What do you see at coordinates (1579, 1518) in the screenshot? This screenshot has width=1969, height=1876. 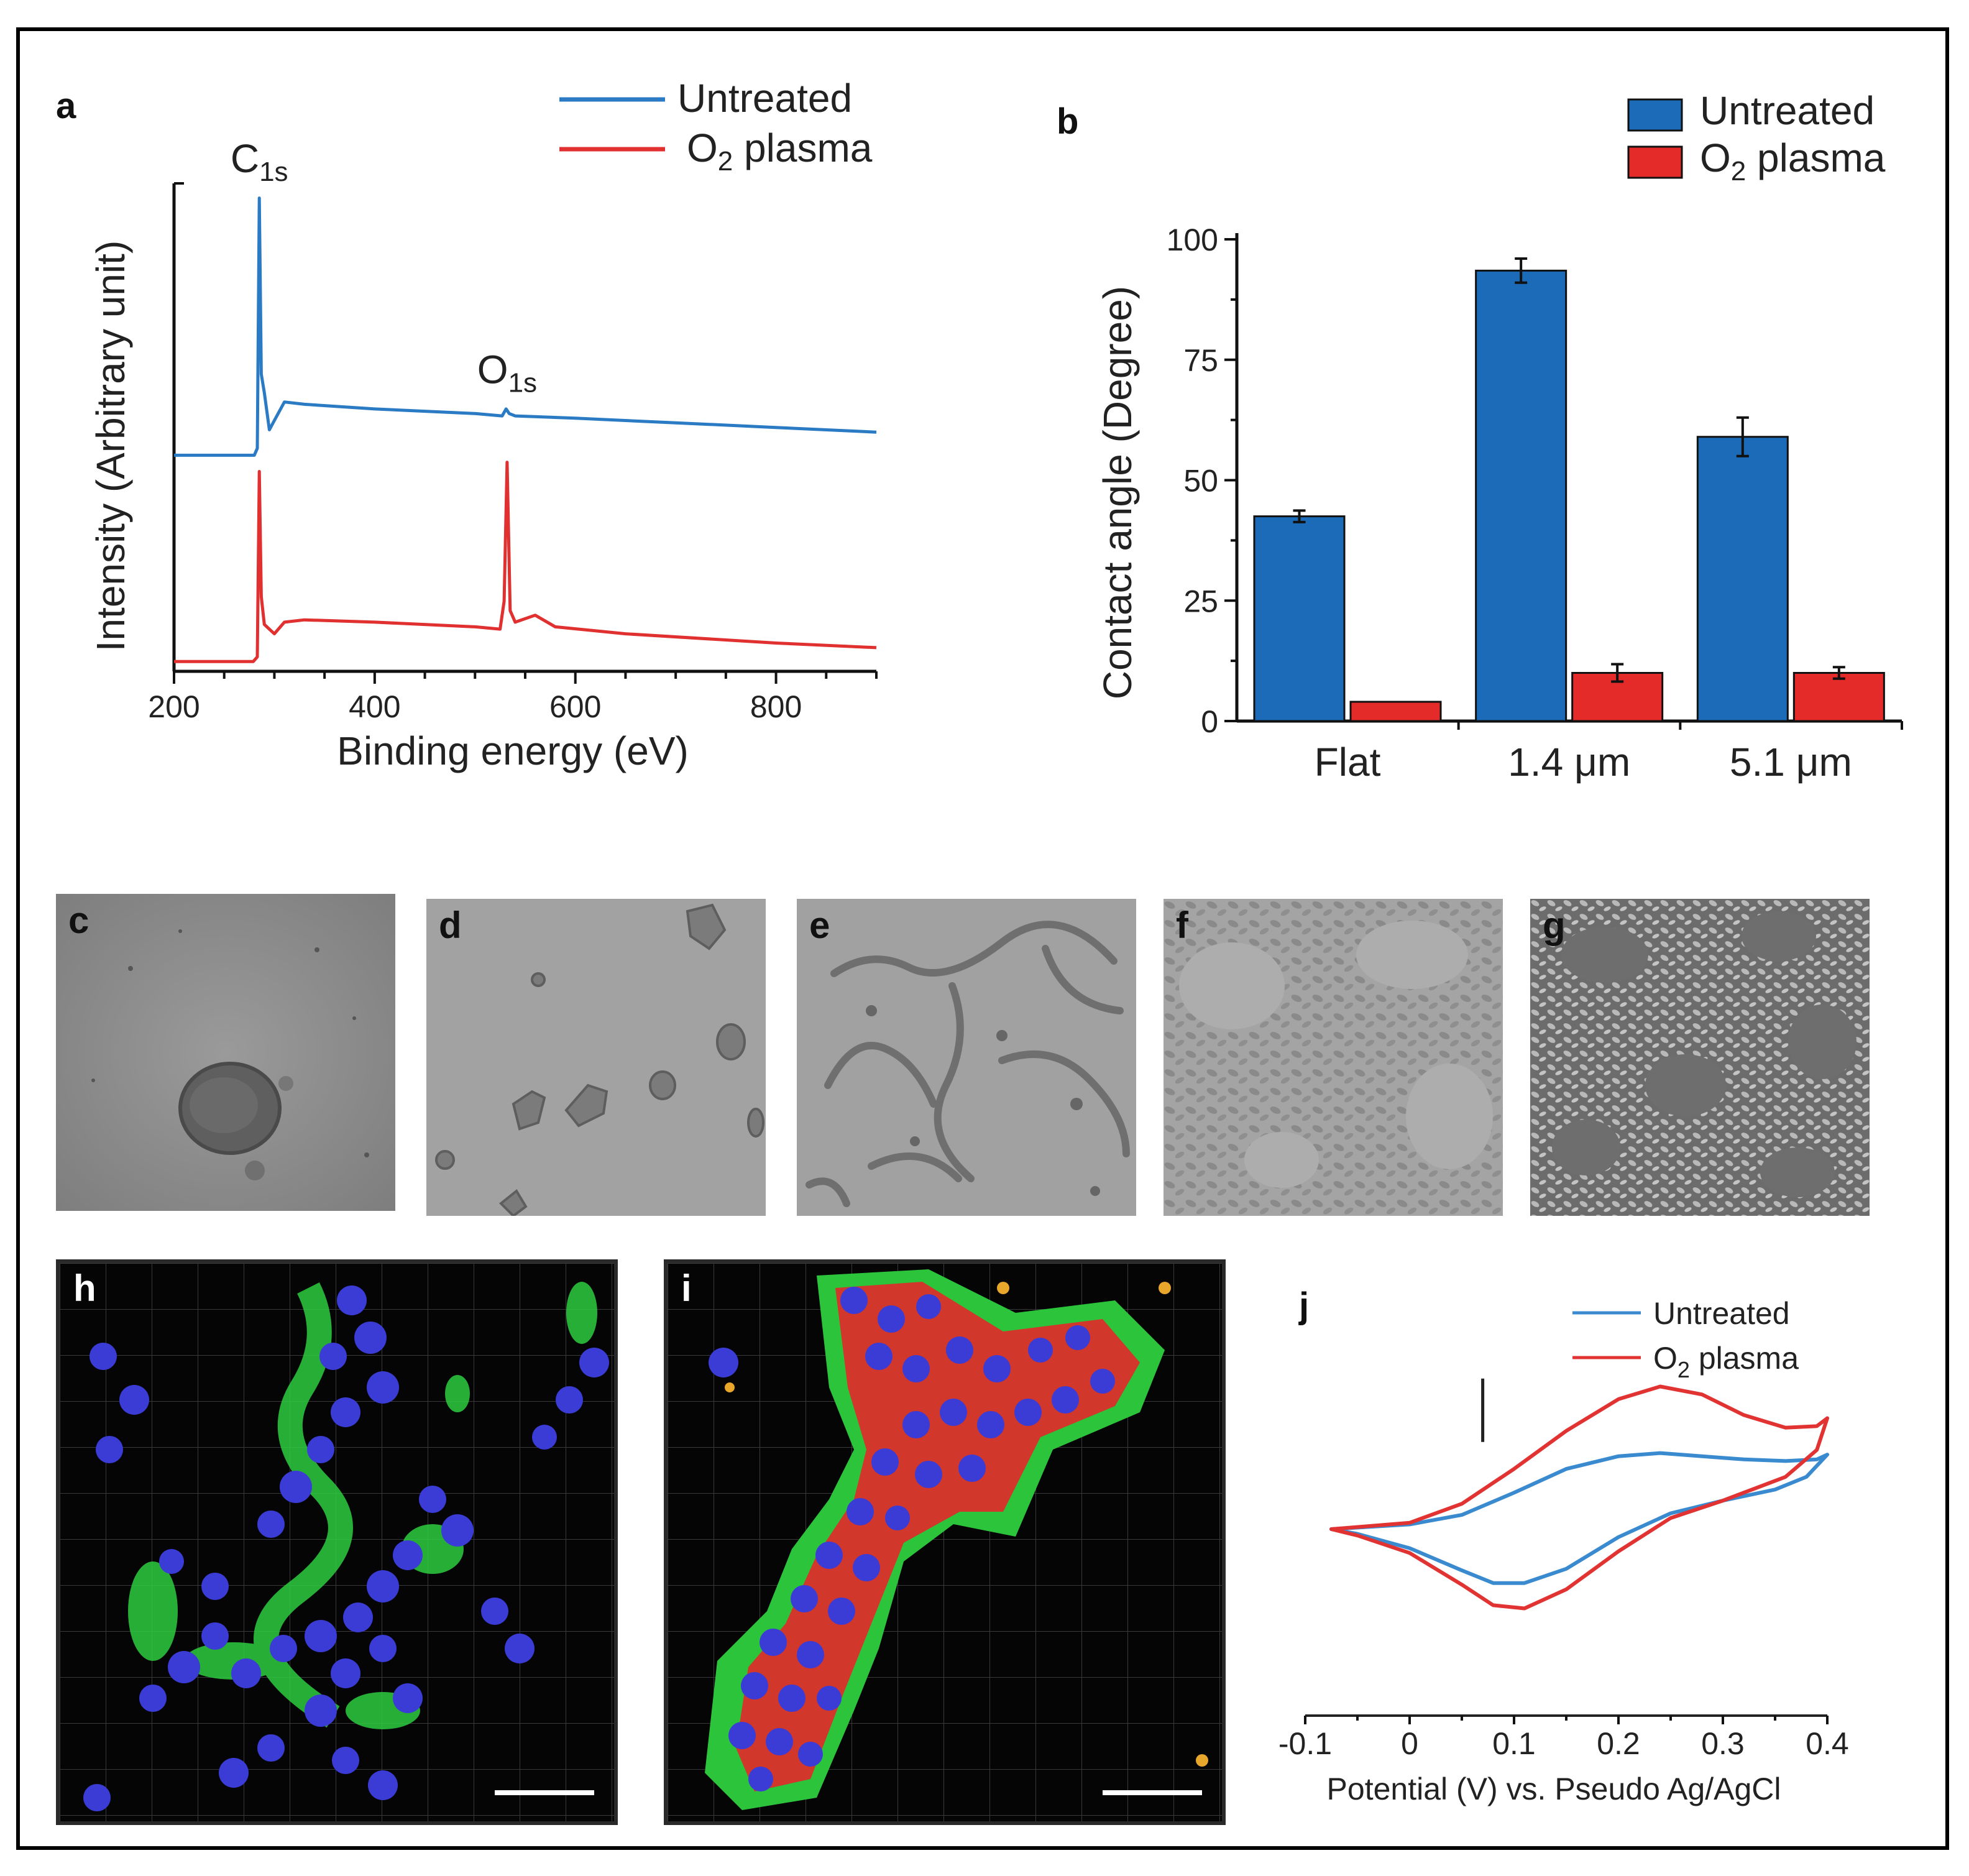 I see `cv-curve-untreated` at bounding box center [1579, 1518].